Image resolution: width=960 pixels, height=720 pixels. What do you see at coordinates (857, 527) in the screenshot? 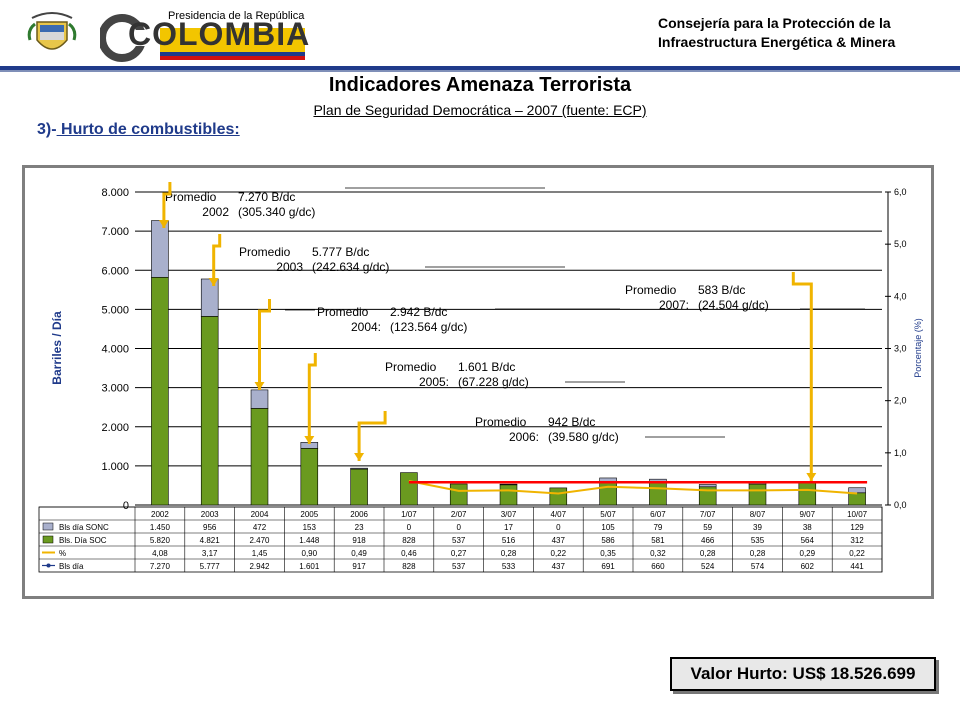
I see `table-cell: 129` at bounding box center [857, 527].